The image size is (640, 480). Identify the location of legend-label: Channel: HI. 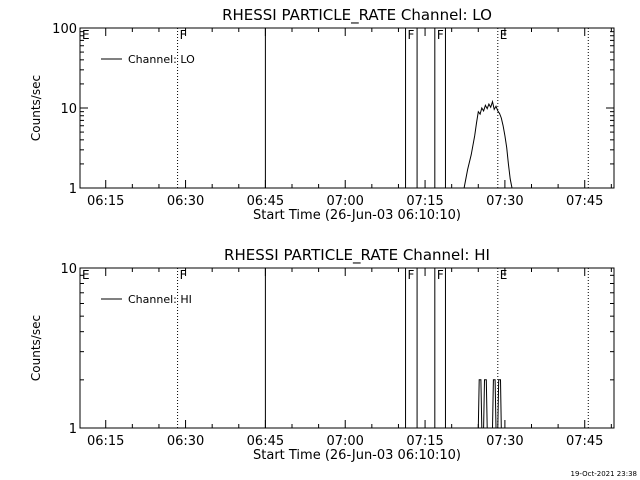
(160, 299).